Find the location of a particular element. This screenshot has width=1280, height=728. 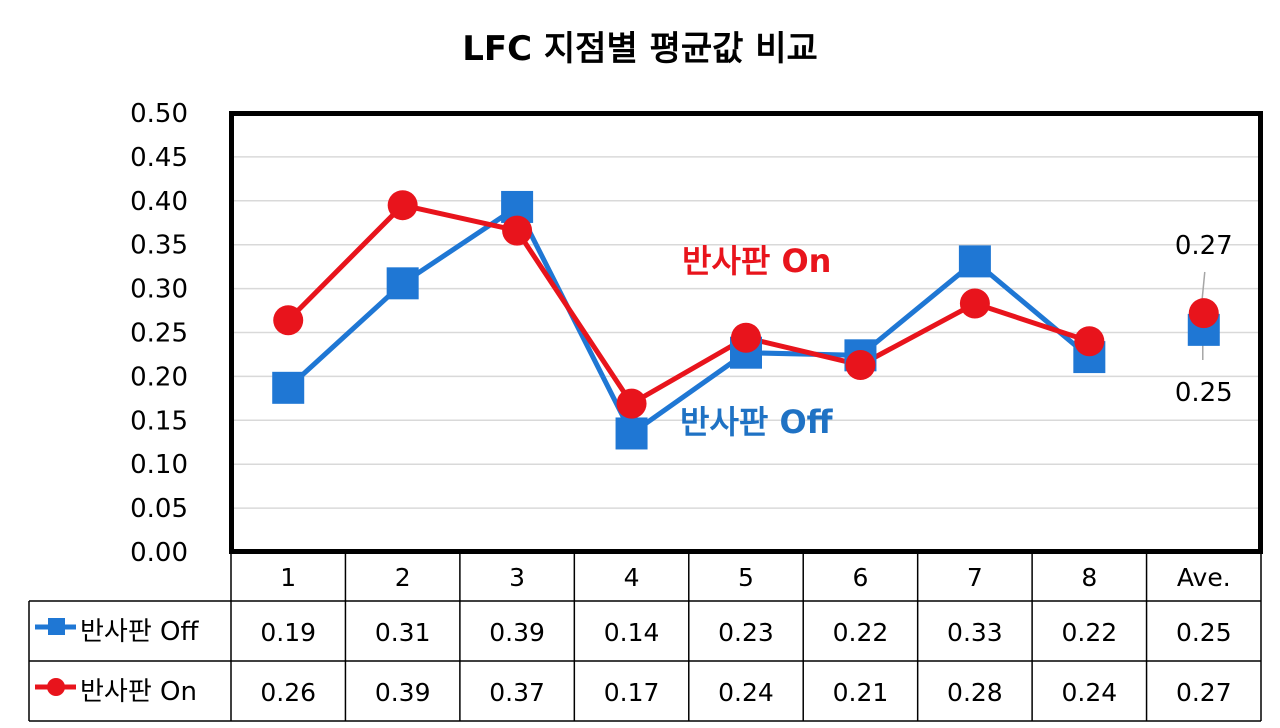

category-label: 6 is located at coordinates (860, 577).